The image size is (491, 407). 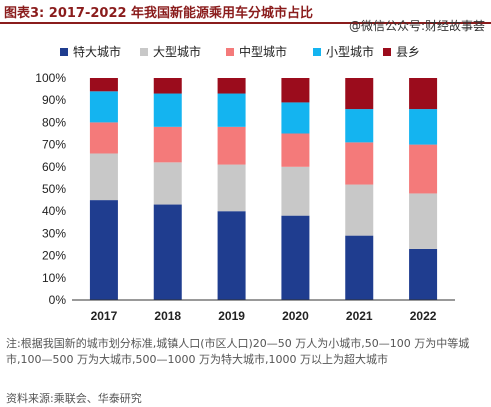 I want to click on x-tick-label: 2018, so click(x=167, y=316).